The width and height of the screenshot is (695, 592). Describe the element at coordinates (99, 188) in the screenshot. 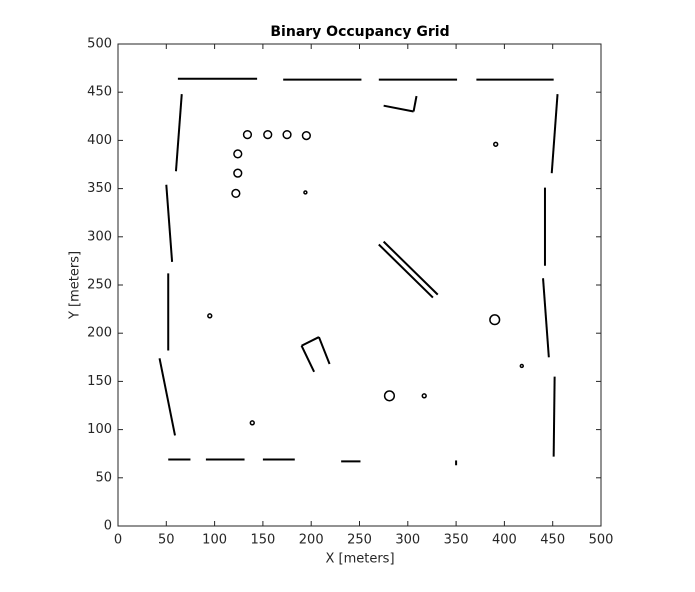

I see `y-tick-label: 350` at that location.